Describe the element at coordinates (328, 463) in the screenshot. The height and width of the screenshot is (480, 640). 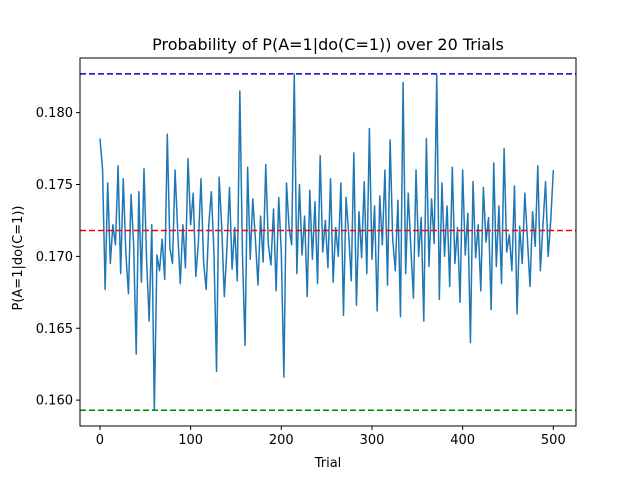
I see `x-axis-label: Trial` at that location.